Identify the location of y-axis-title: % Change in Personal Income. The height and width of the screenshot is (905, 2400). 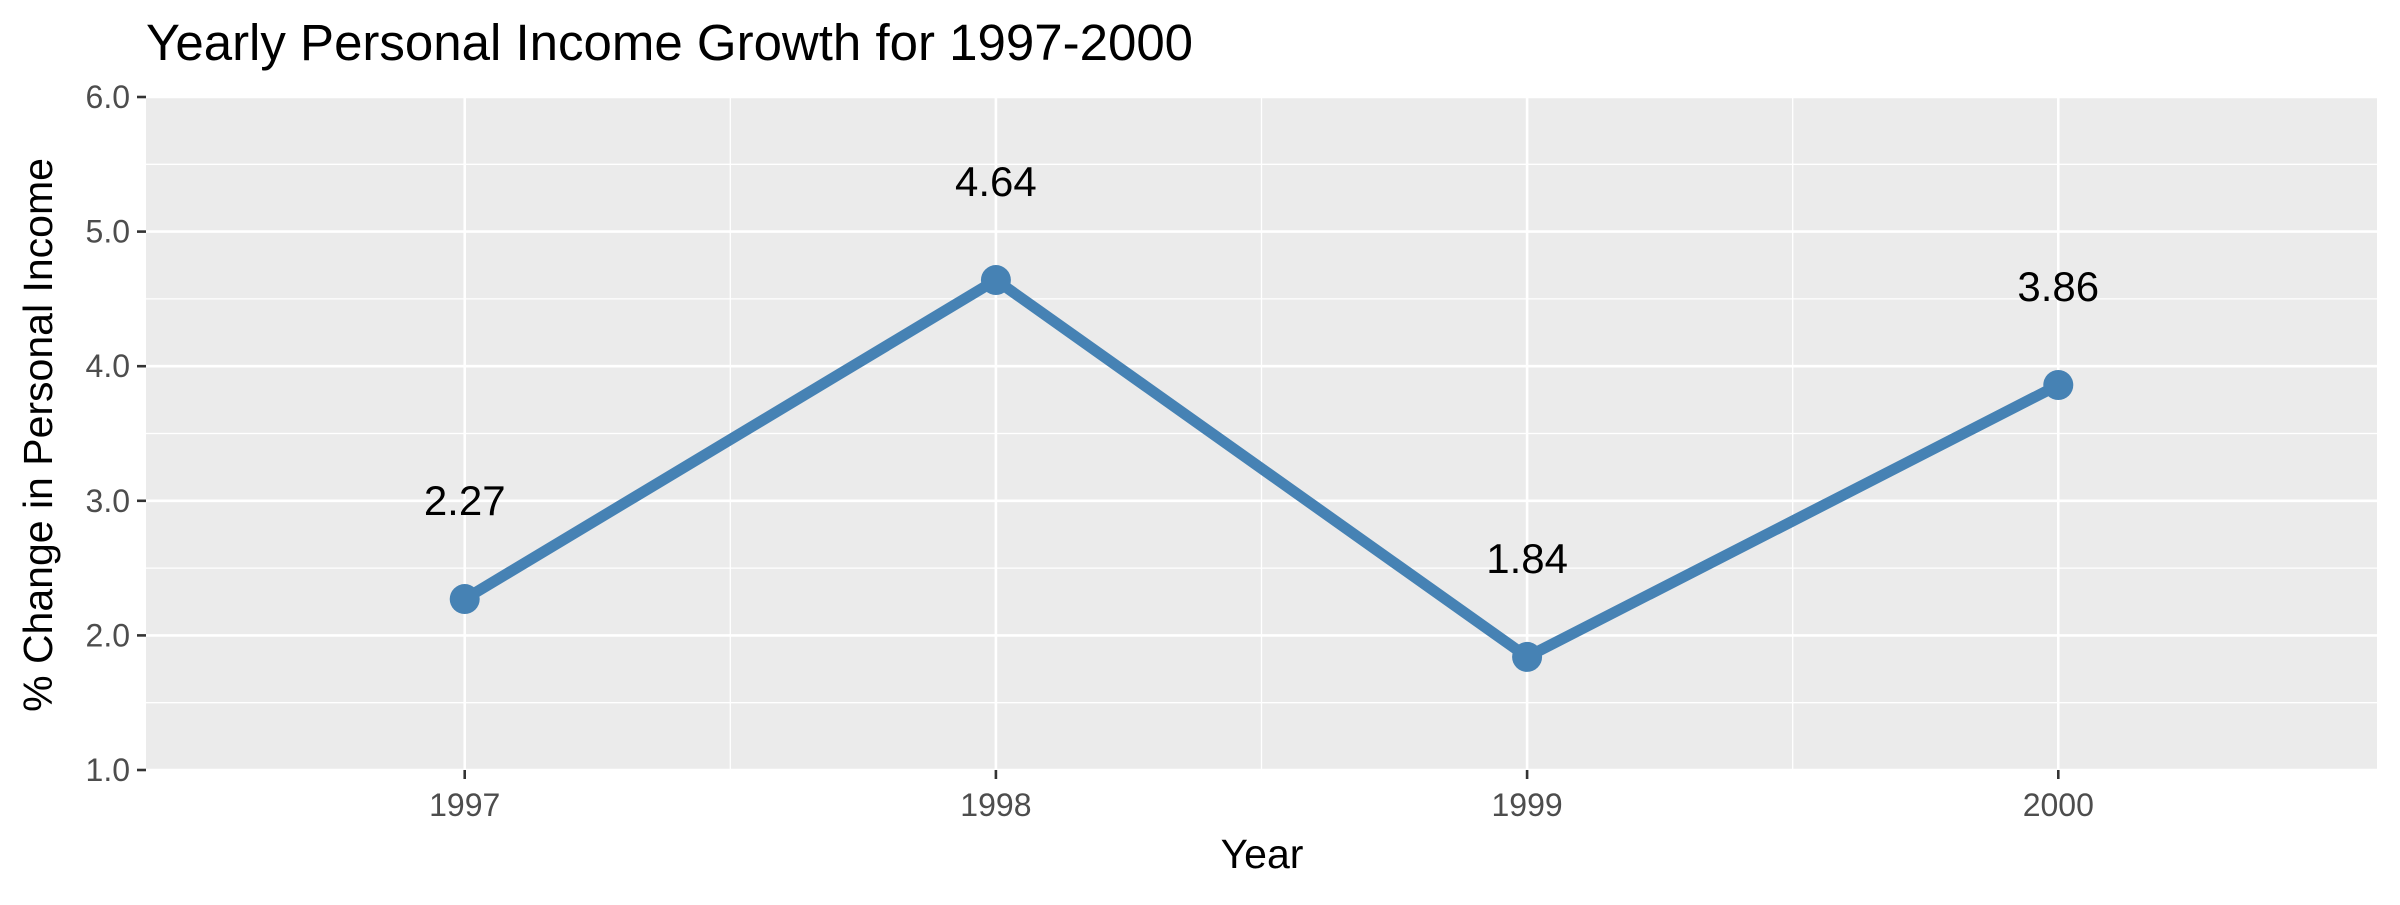
(38, 435).